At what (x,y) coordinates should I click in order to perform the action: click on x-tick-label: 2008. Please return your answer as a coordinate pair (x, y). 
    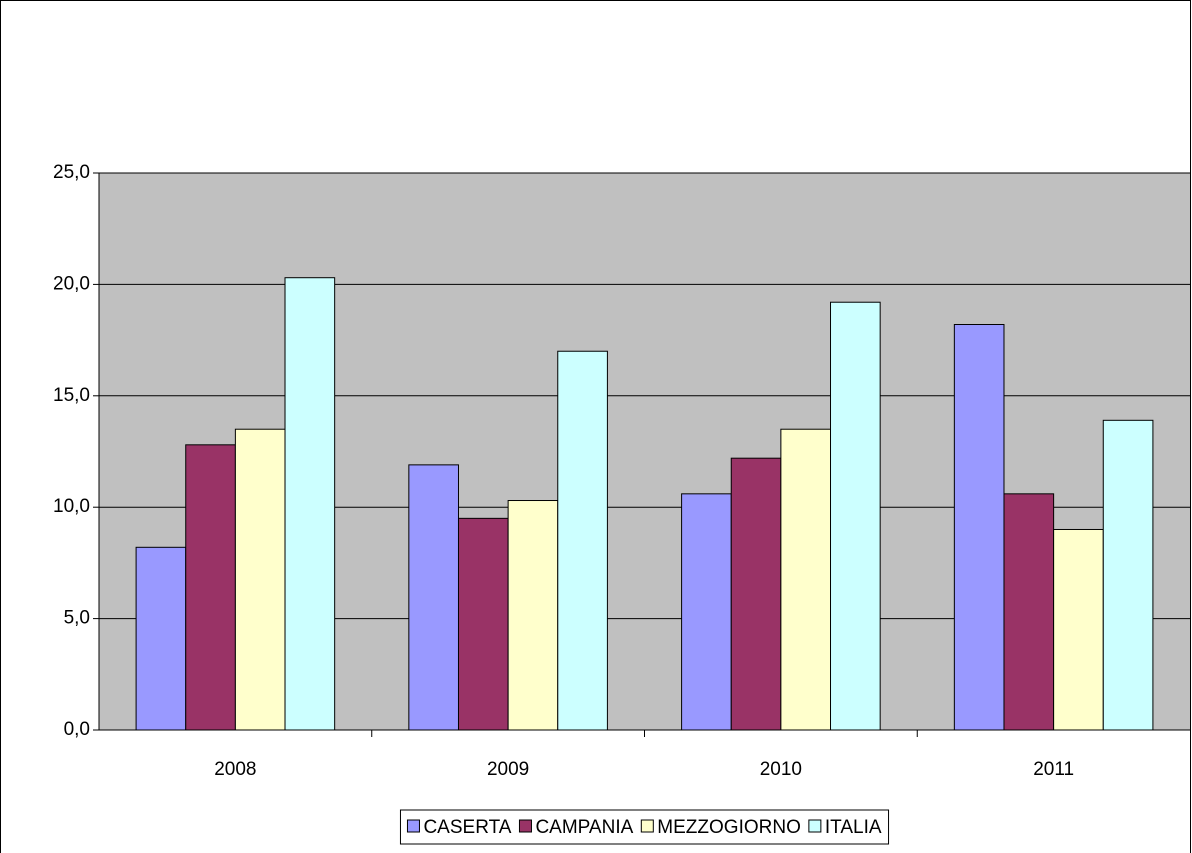
    Looking at the image, I should click on (235, 769).